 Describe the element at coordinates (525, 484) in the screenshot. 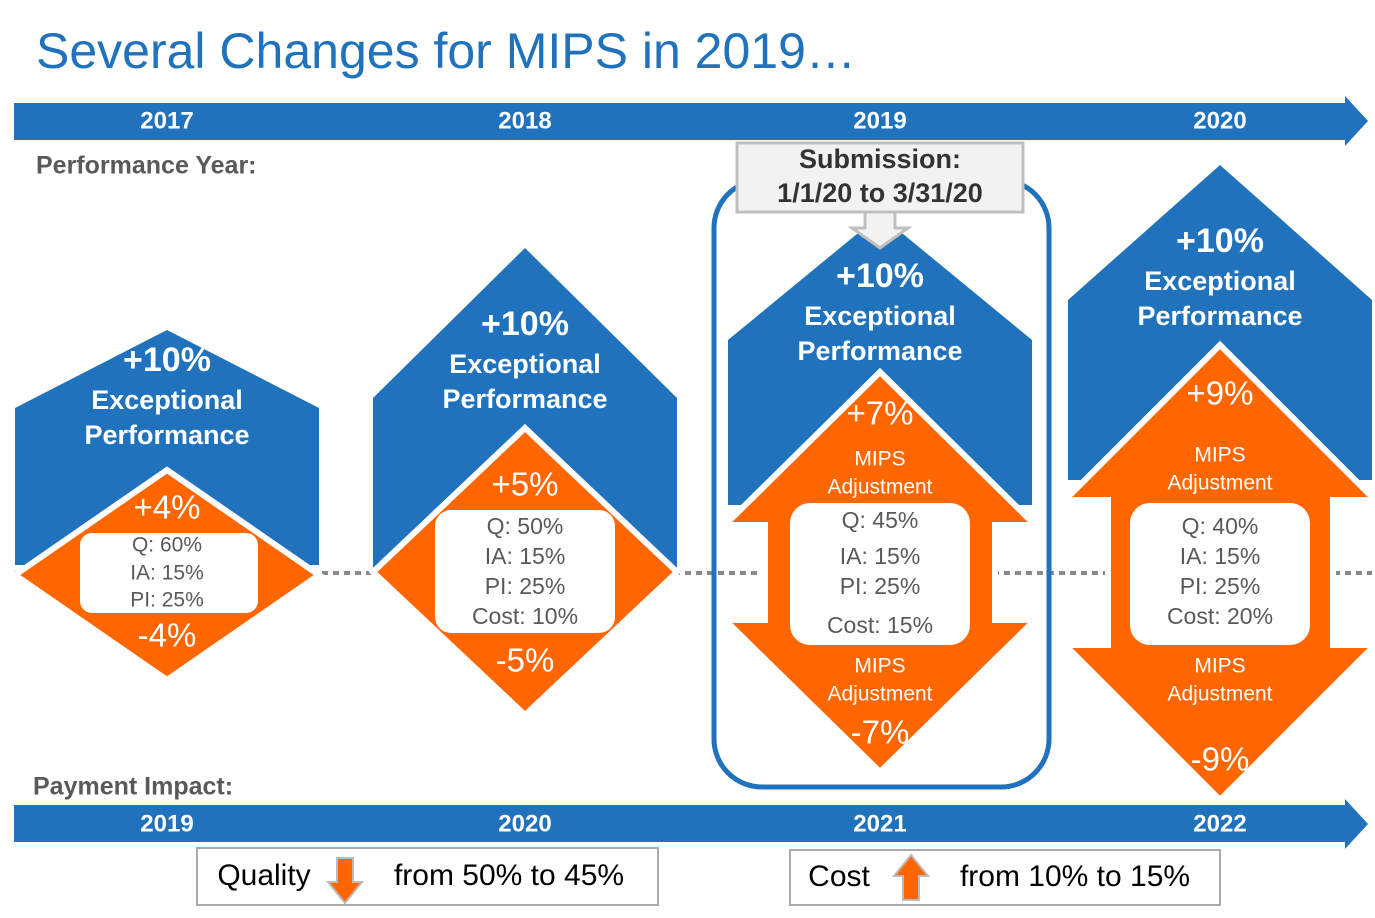

I see `max-adjustment: +5%` at that location.